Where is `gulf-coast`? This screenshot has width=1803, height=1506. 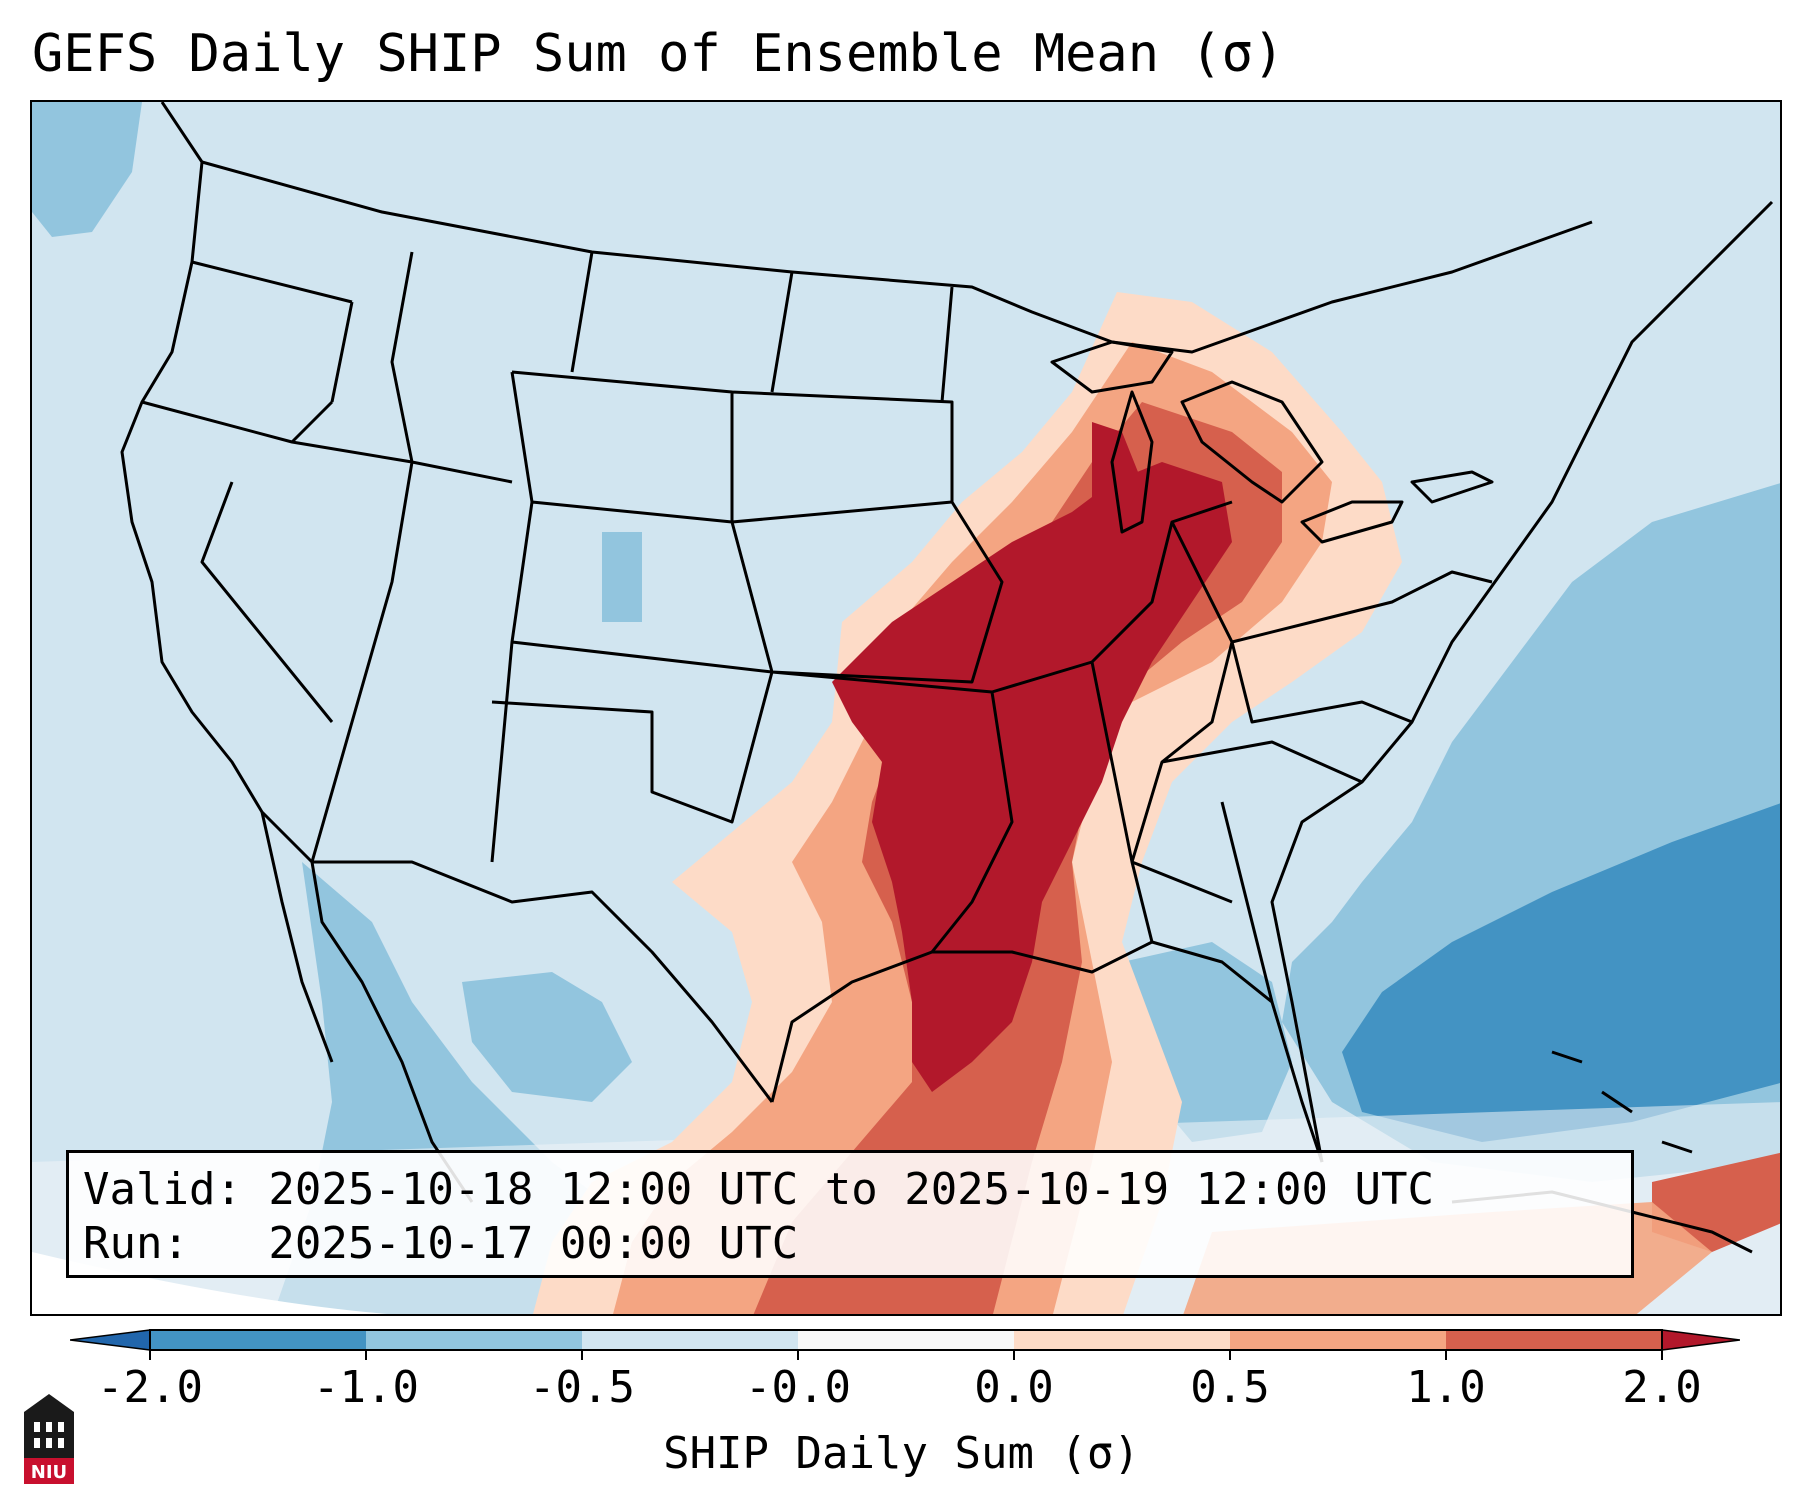
gulf-coast is located at coordinates (1047, 1051).